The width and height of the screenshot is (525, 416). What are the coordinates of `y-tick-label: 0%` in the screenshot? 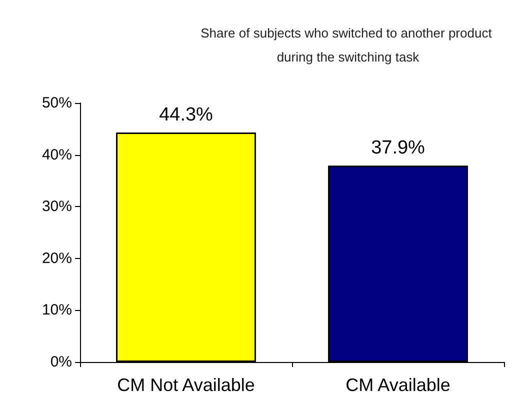 It's located at (61, 362).